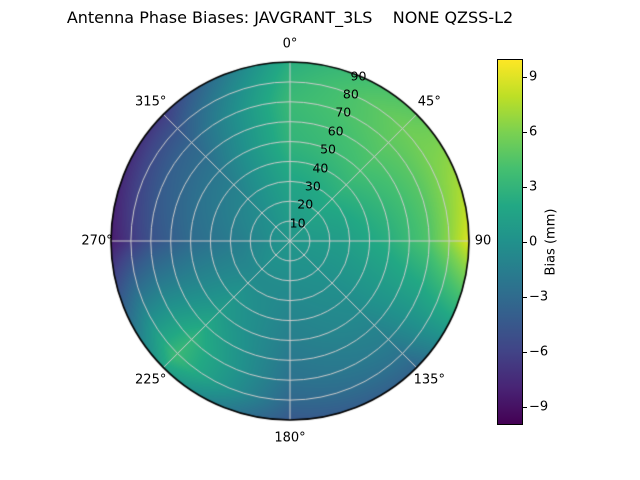 This screenshot has height=480, width=640. Describe the element at coordinates (539, 407) in the screenshot. I see `colorbar-tick-label: −9` at that location.